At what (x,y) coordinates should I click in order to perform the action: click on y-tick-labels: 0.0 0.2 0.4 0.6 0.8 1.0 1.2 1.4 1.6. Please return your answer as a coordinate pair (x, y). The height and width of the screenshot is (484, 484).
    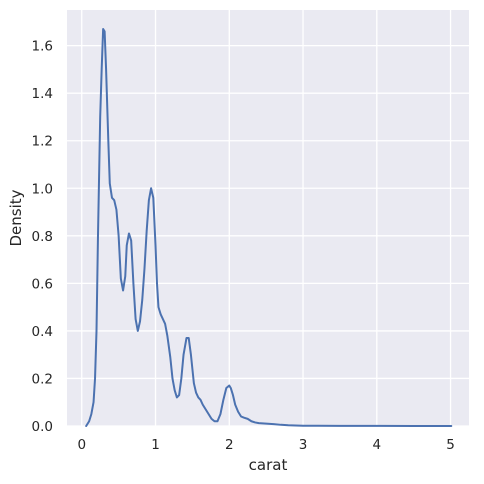
    Looking at the image, I should click on (42, 237).